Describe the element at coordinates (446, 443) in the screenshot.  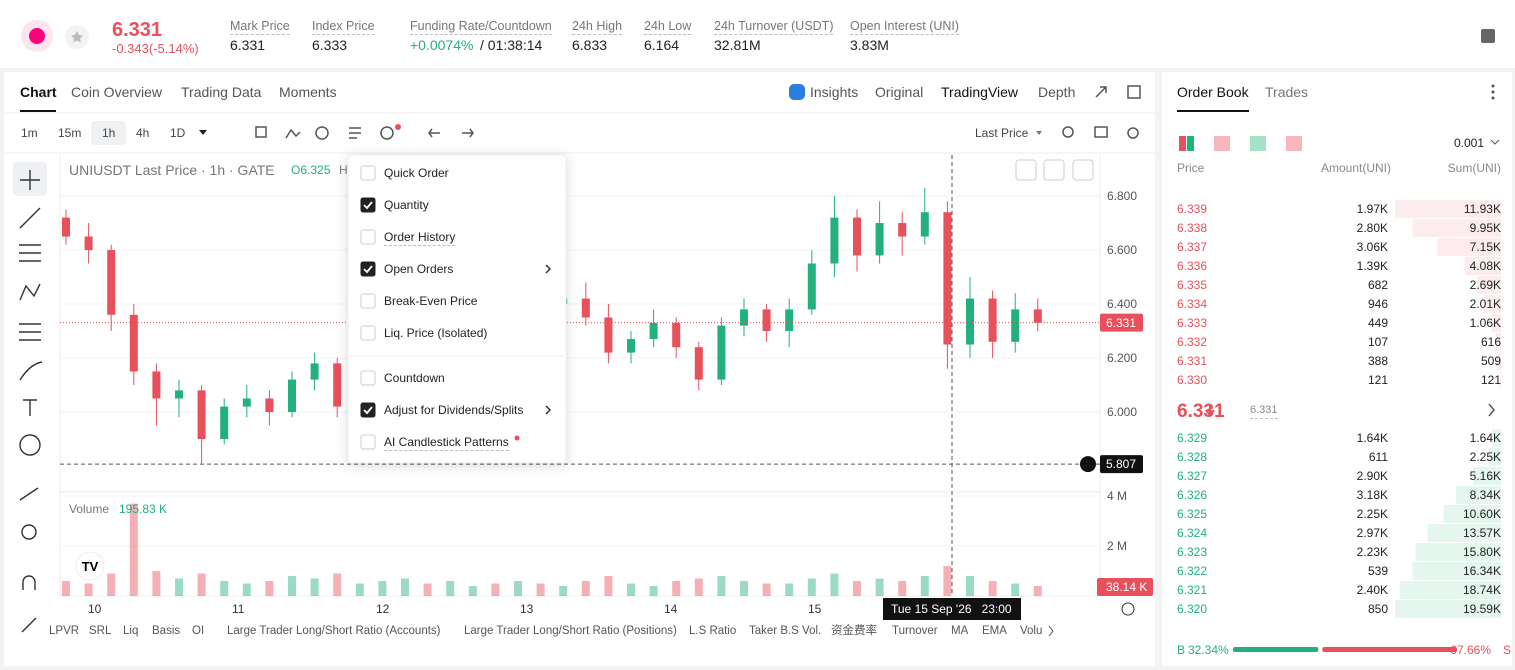
I see `menu-item: AI Candlestick Patterns` at that location.